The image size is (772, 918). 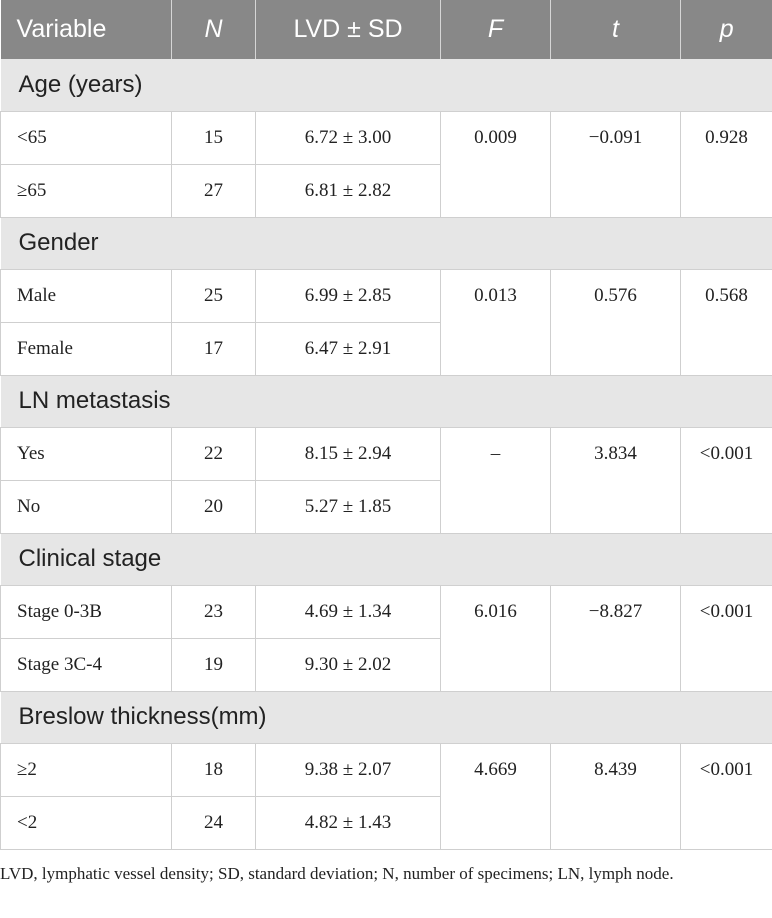 I want to click on row-n: 25, so click(x=213, y=296).